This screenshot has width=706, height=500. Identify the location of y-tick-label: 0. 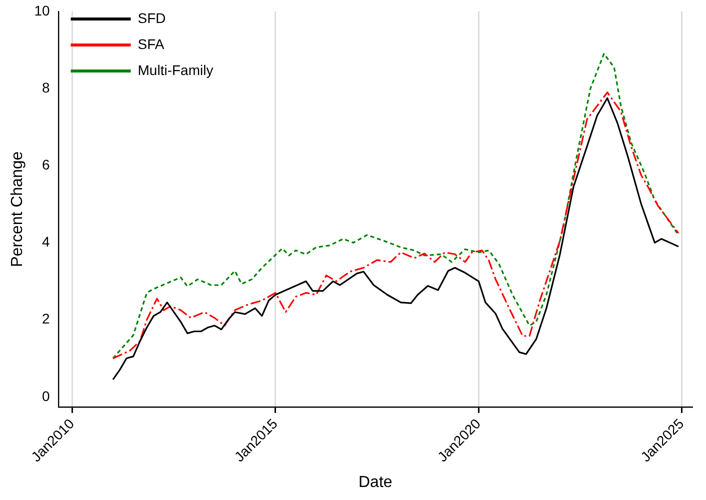
(46, 396).